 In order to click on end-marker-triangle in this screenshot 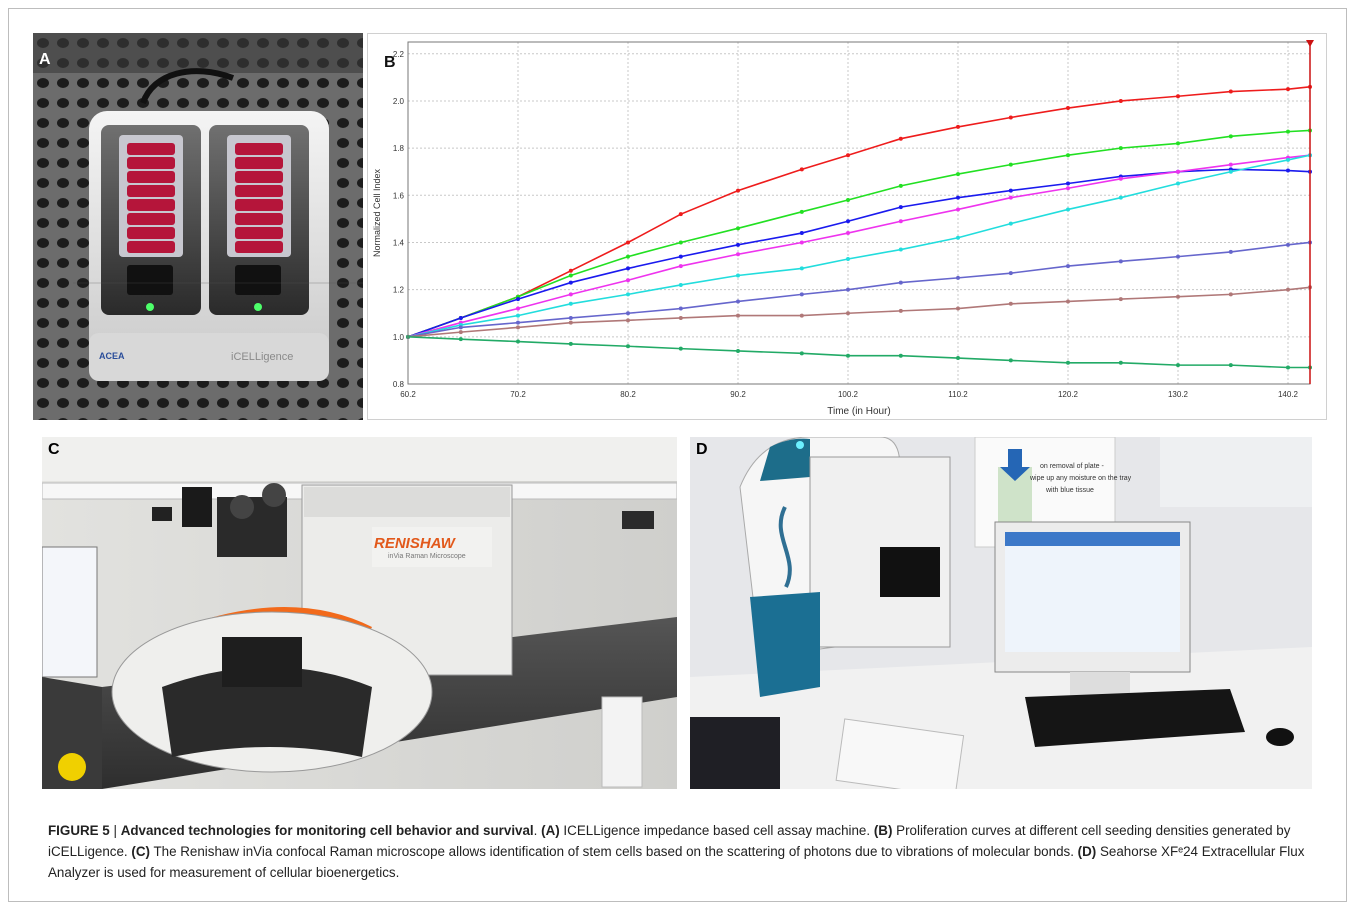, I will do `click(1310, 43)`.